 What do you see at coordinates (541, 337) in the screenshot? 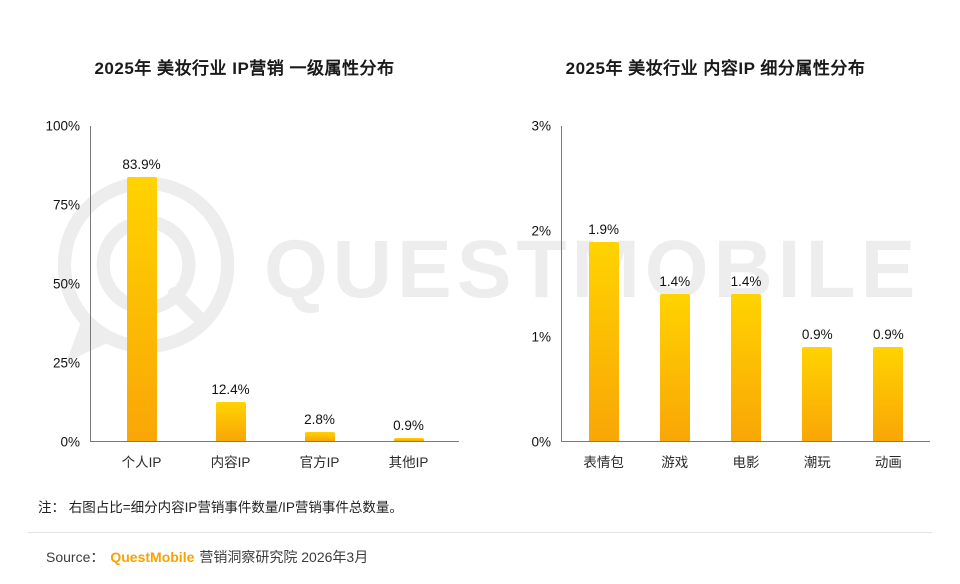
I see `y-axis-tick-label: 1%` at bounding box center [541, 337].